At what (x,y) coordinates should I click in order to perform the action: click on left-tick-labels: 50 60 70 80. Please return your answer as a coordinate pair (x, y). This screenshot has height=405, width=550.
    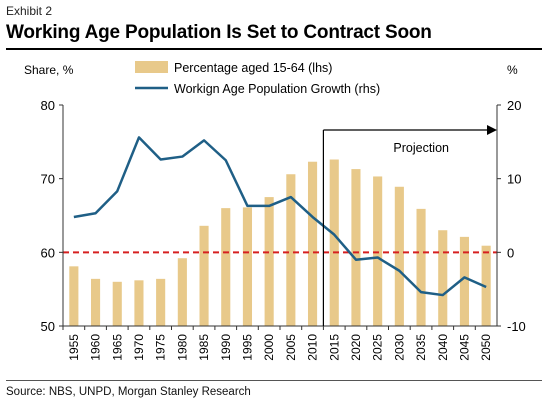
    Looking at the image, I should click on (48, 216).